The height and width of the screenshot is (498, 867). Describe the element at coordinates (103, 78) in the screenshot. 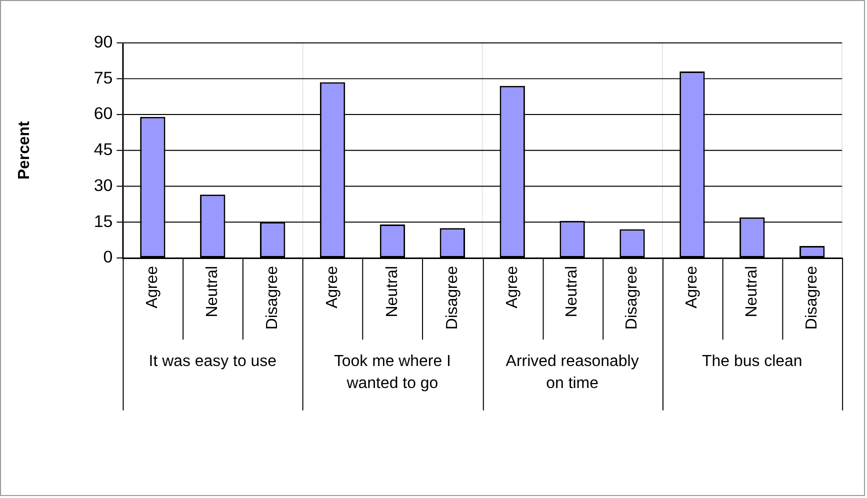

I see `y-tick-label: 75` at that location.